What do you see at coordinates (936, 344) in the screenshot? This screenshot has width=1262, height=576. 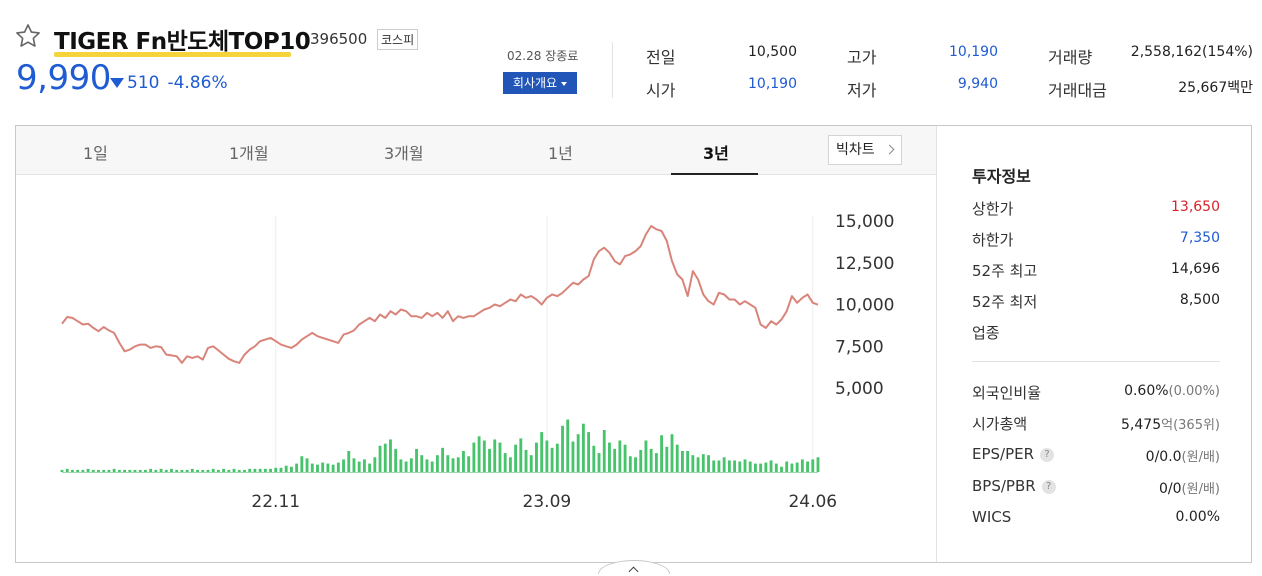 I see `chart-side-divider` at bounding box center [936, 344].